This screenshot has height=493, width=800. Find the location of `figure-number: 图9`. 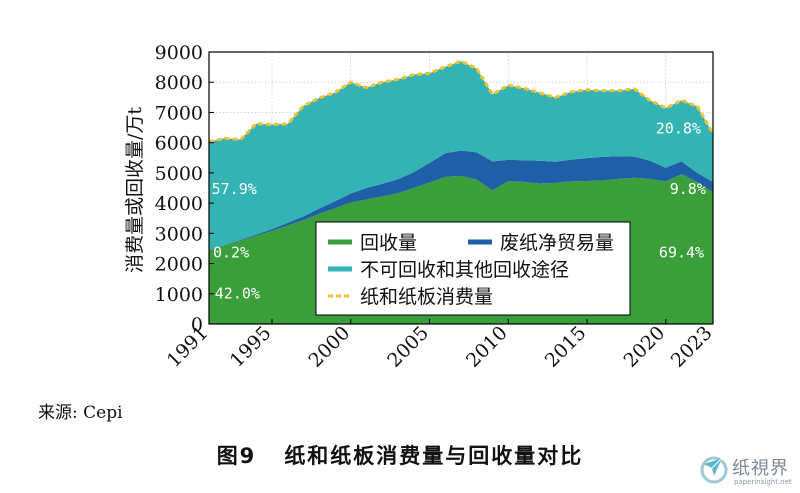

figure-number: 图9 is located at coordinates (236, 456).